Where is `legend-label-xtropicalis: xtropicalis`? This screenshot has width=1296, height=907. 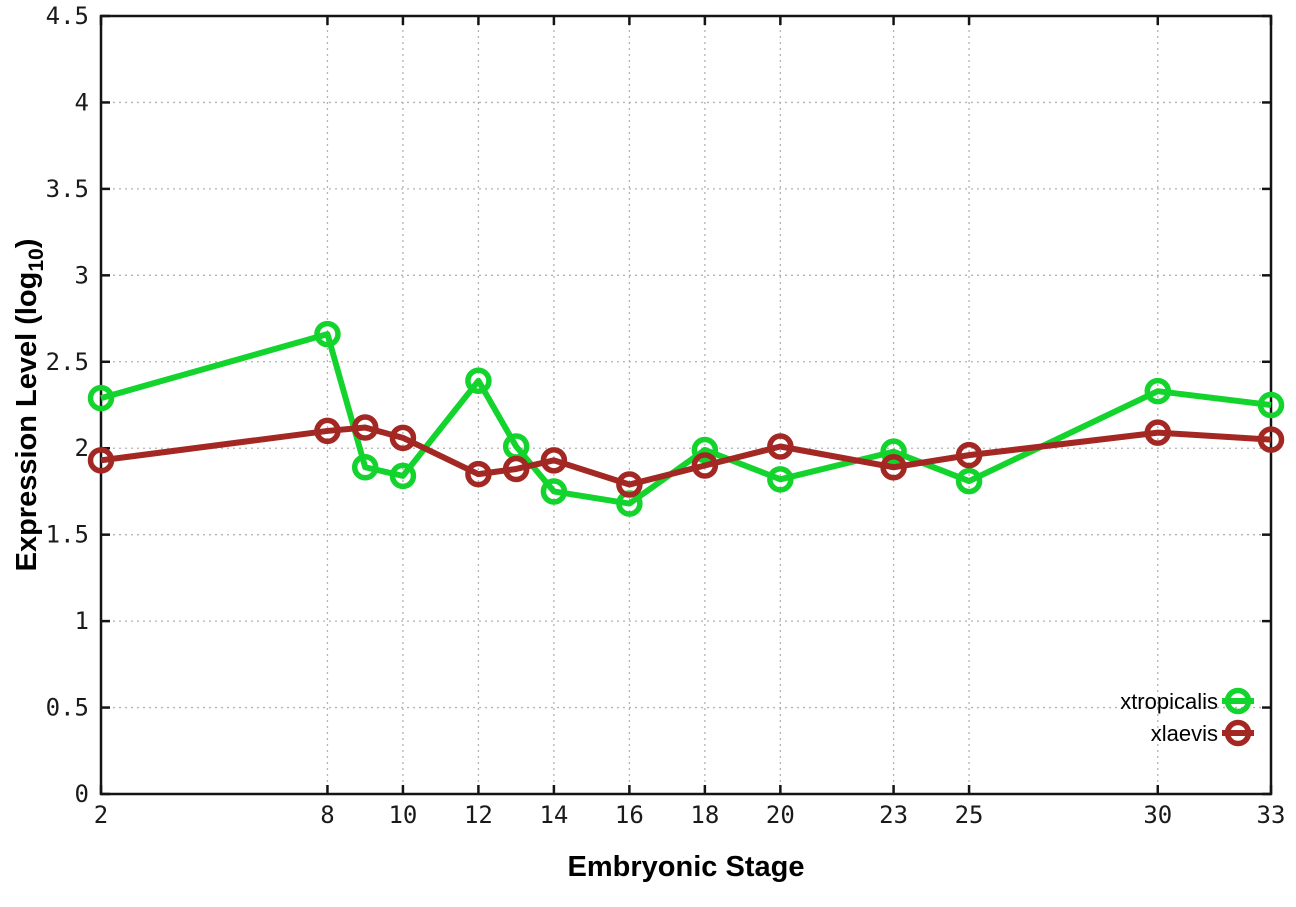 legend-label-xtropicalis: xtropicalis is located at coordinates (1169, 701).